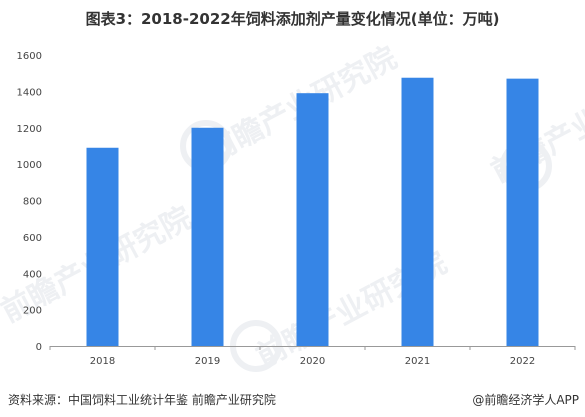 This screenshot has height=417, width=585. What do you see at coordinates (142, 400) in the screenshot?
I see `source-note: 资料来源：中国饲料工业统计年鉴 前瞻产业研究院` at bounding box center [142, 400].